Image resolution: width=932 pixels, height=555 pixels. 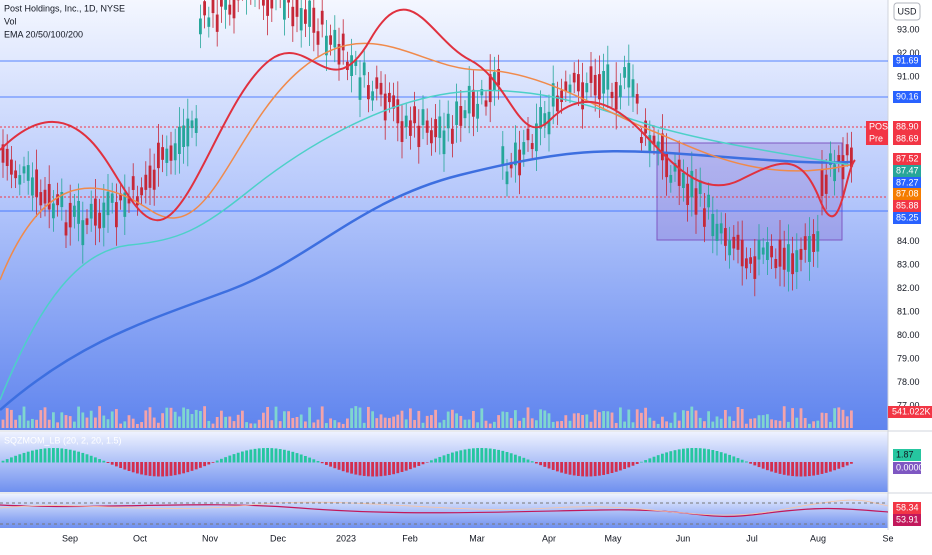 I want to click on time-label: Dec, so click(x=278, y=538).